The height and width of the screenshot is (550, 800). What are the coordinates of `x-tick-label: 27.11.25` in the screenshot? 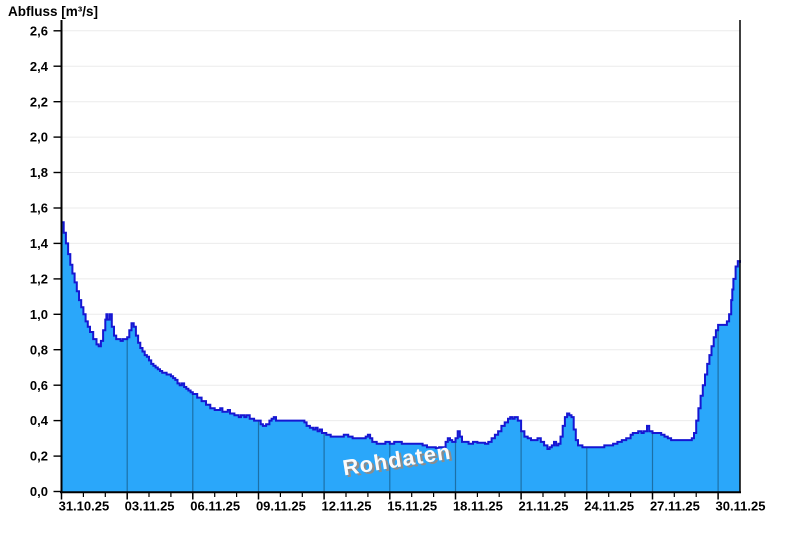 It's located at (675, 506).